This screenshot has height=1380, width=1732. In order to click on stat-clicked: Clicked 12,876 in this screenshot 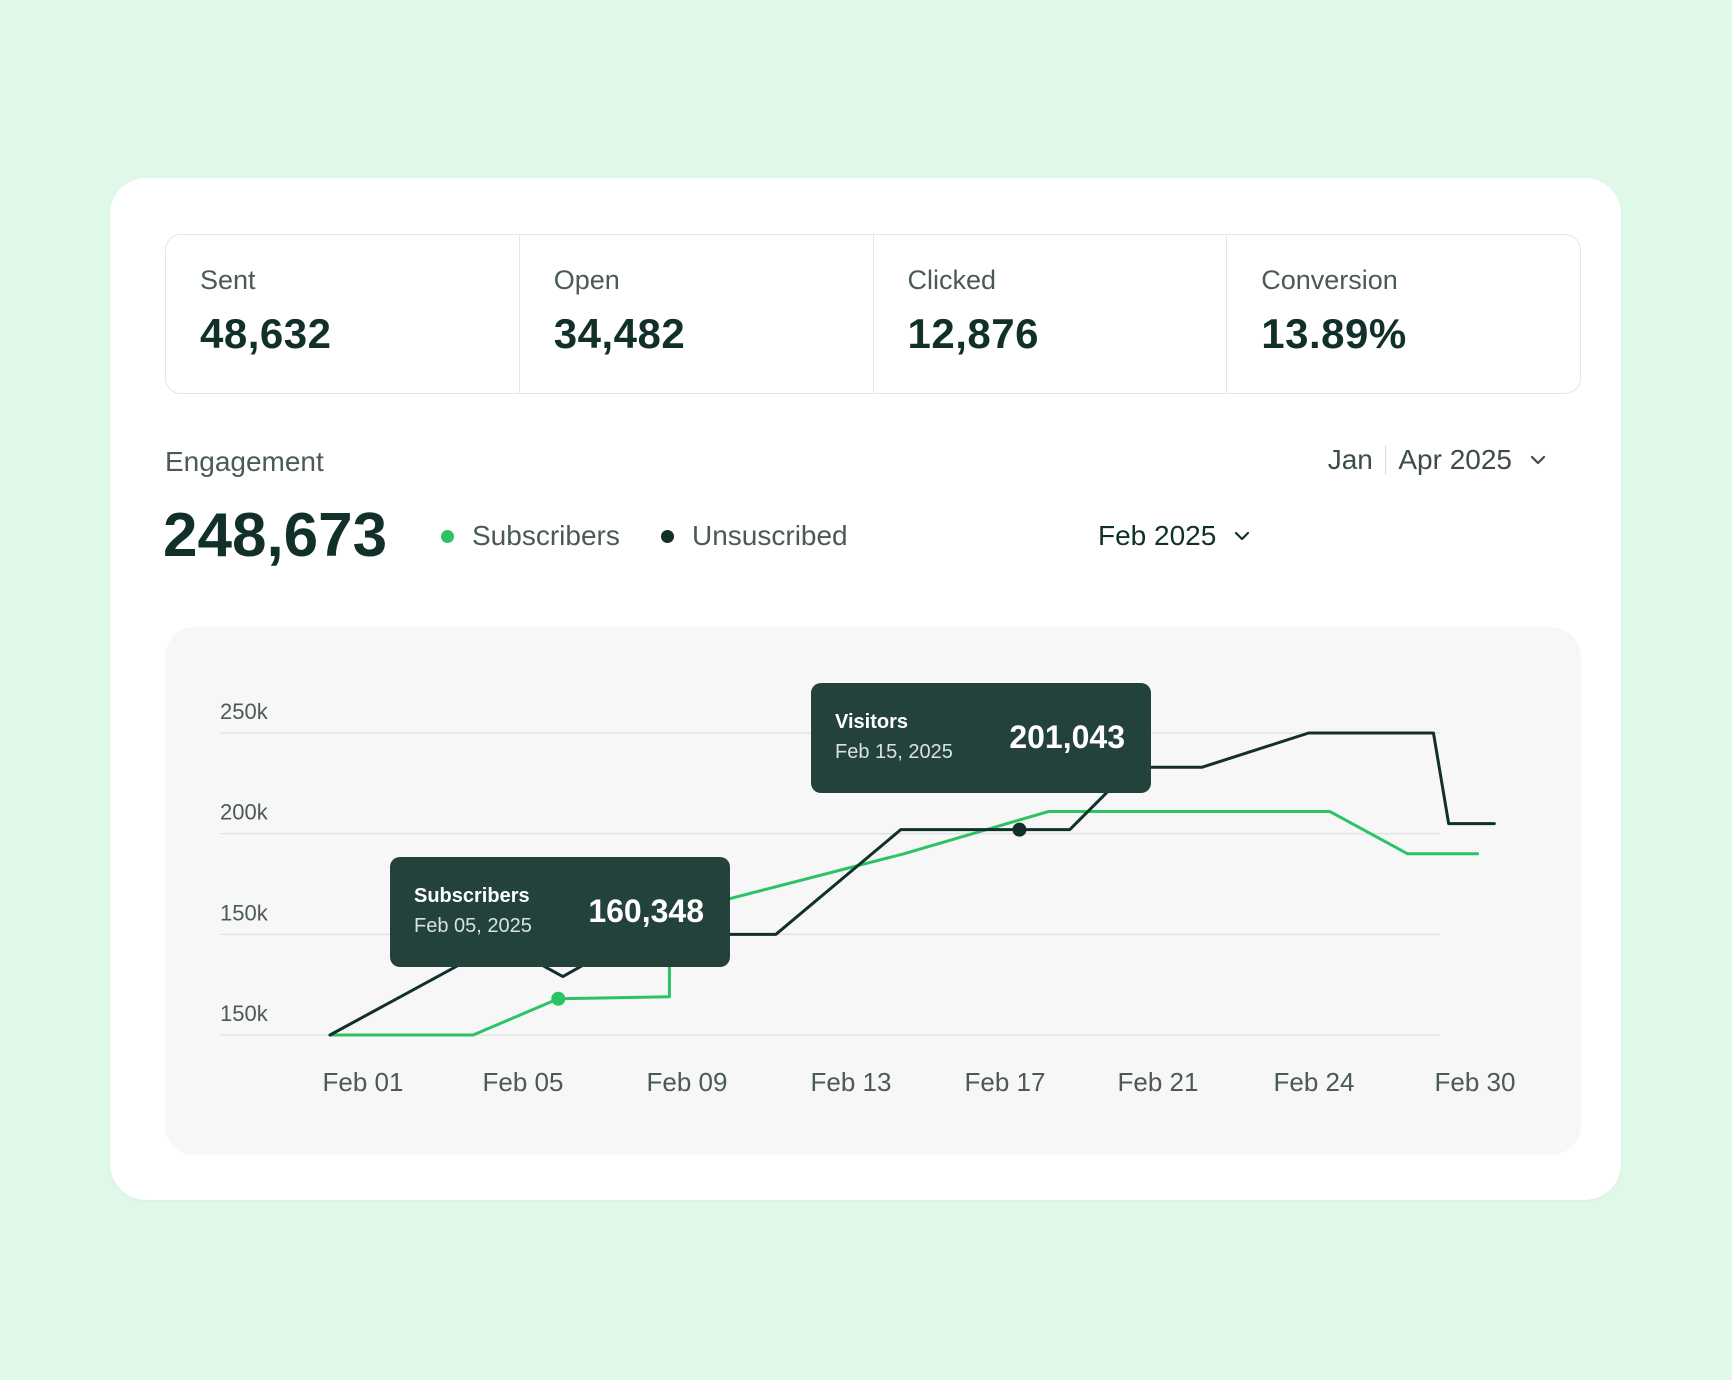, I will do `click(1051, 314)`.